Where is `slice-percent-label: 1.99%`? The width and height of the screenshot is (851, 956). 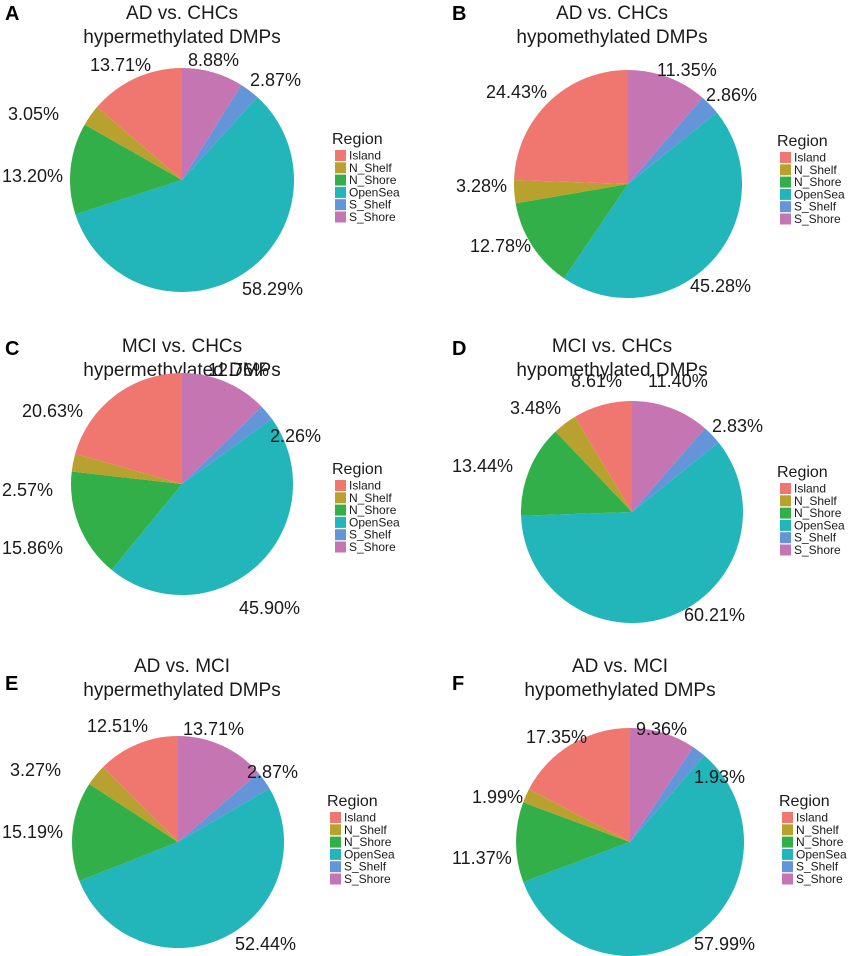
slice-percent-label: 1.99% is located at coordinates (497, 797).